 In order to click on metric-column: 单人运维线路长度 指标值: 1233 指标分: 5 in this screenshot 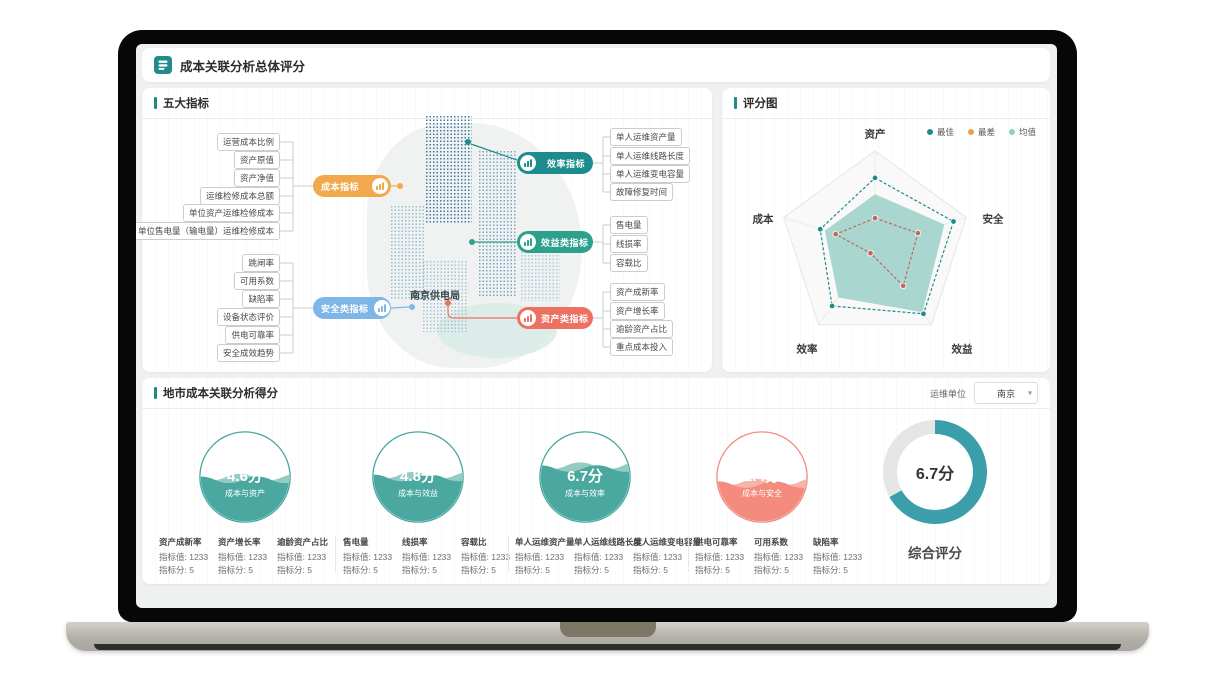, I will do `click(608, 556)`.